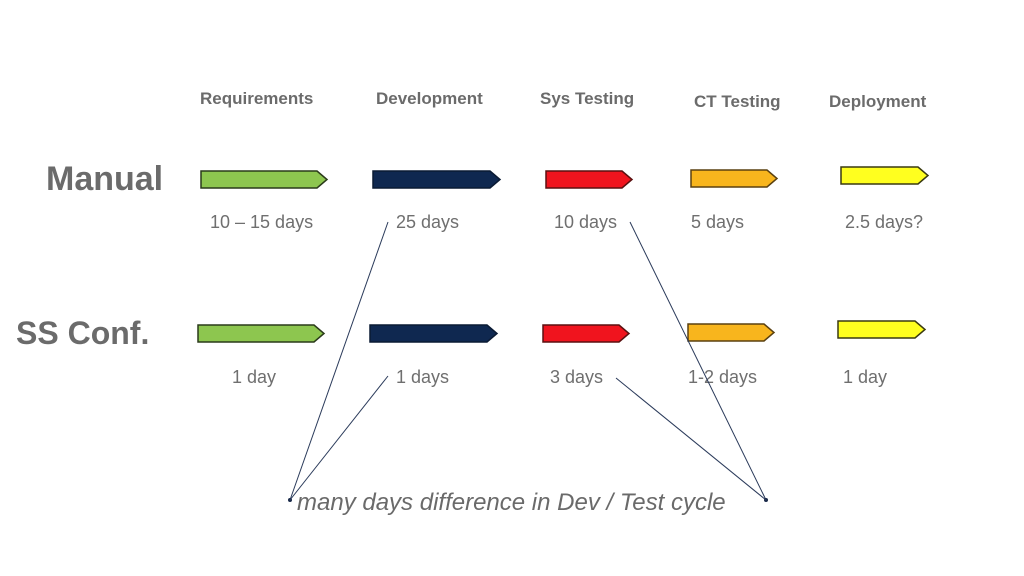 The image size is (1024, 576). I want to click on manual-ct-testing-arrow, so click(734, 178).